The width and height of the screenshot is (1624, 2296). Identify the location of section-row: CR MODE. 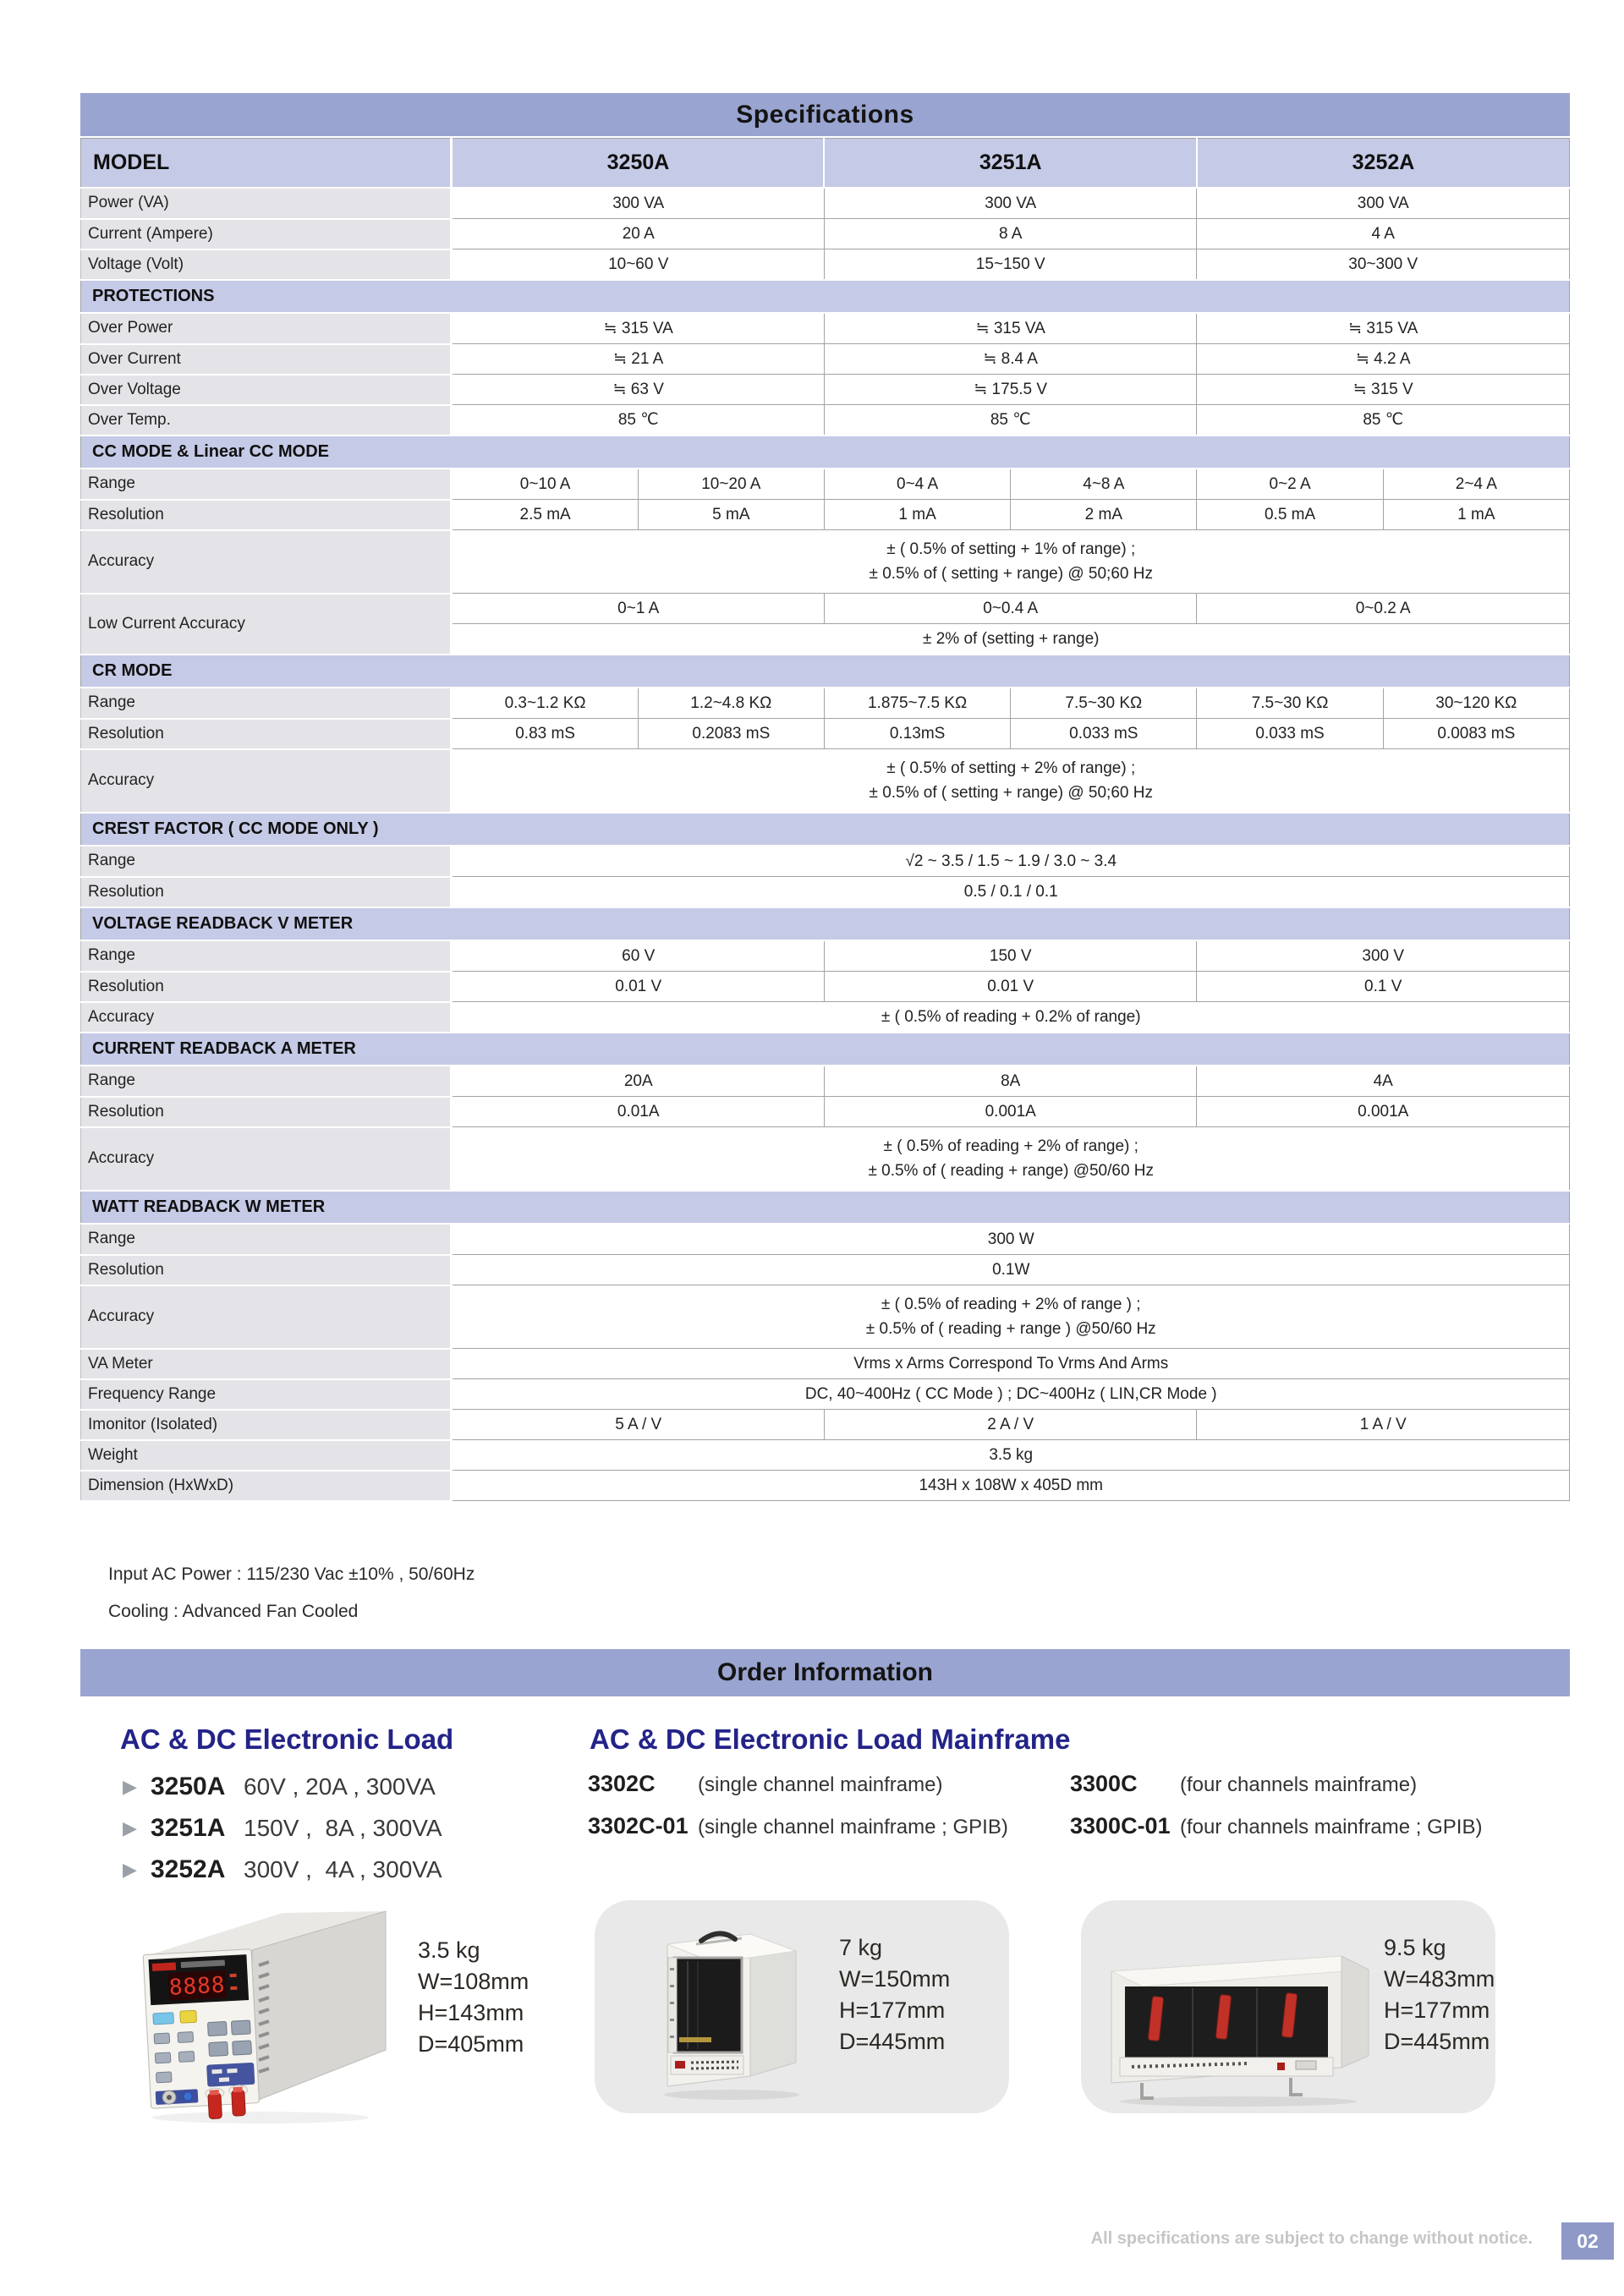
(825, 671).